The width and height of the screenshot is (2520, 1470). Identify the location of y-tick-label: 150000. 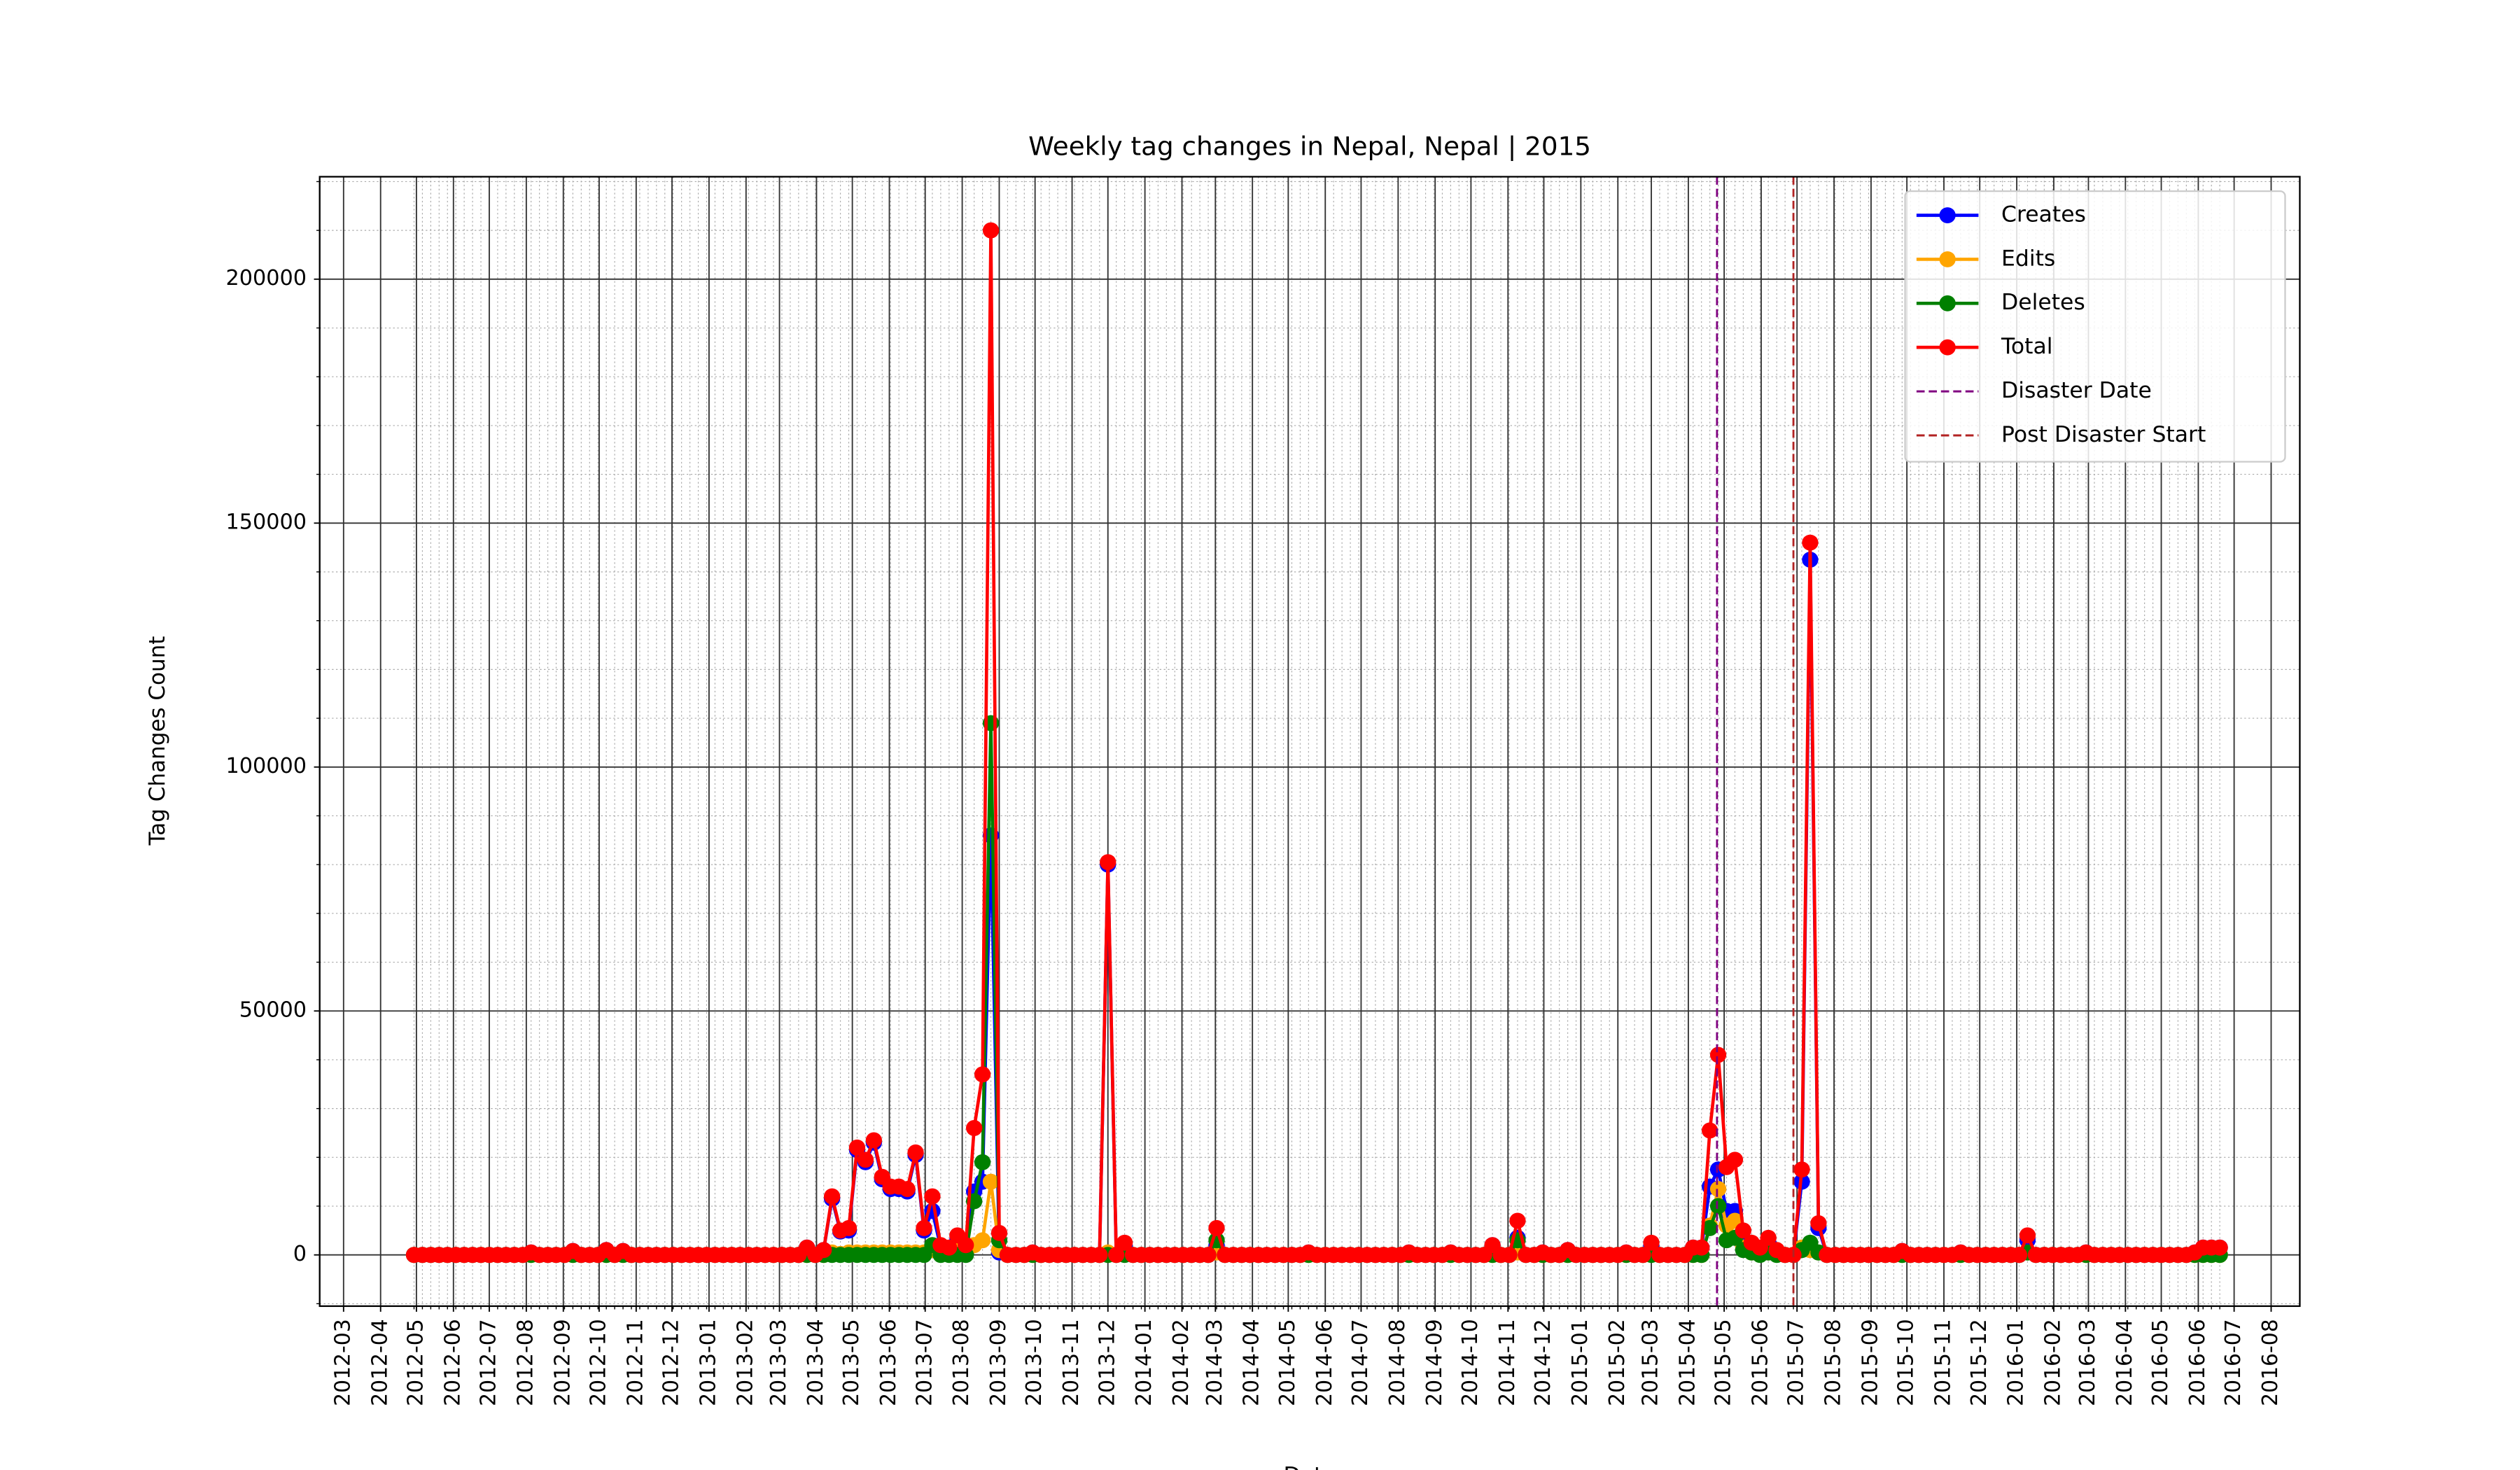
(266, 522).